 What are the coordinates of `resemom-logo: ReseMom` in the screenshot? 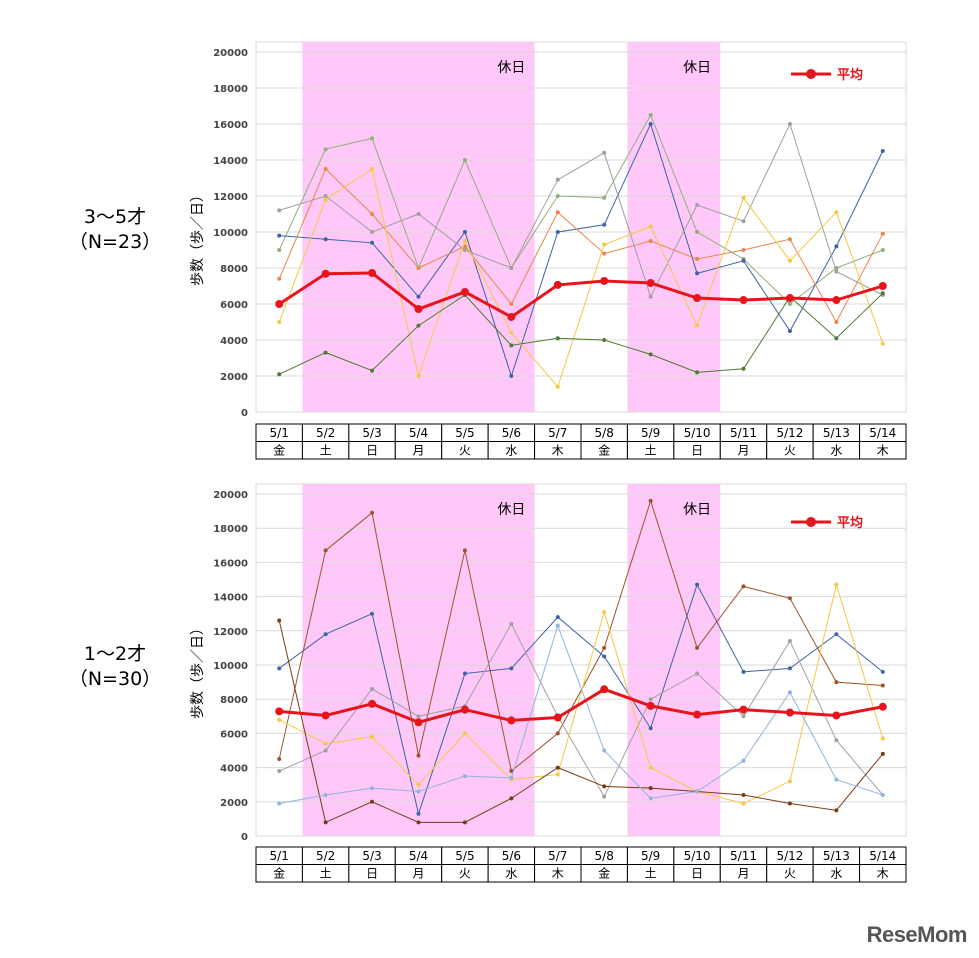 It's located at (917, 934).